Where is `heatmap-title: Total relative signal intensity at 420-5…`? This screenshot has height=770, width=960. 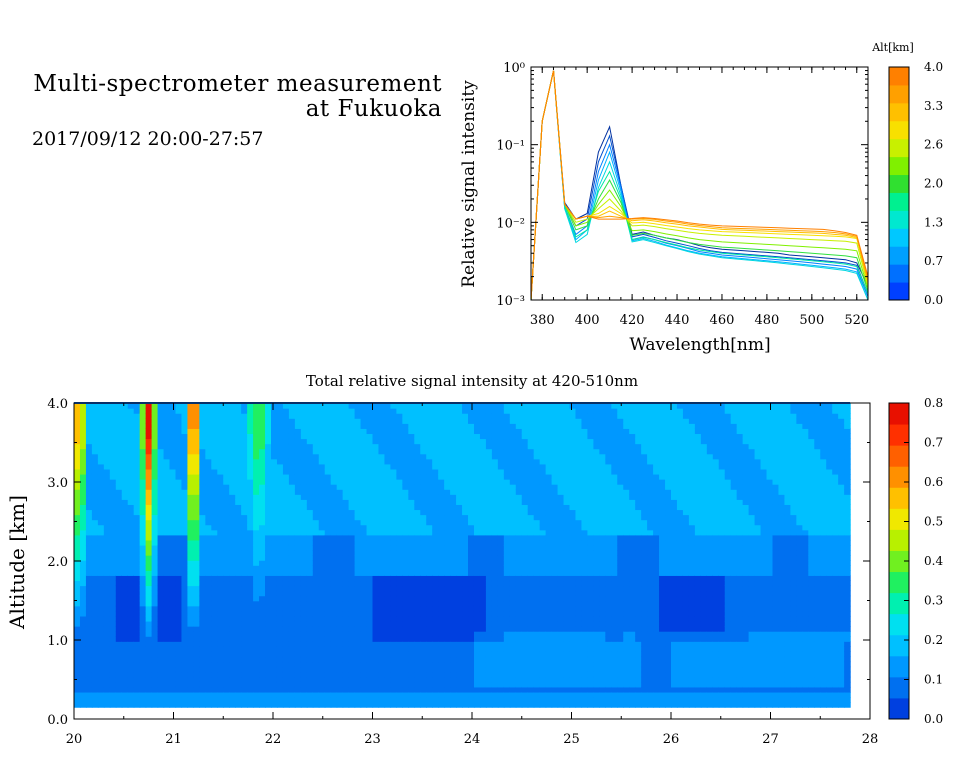
heatmap-title: Total relative signal intensity at 420-5… is located at coordinates (472, 381).